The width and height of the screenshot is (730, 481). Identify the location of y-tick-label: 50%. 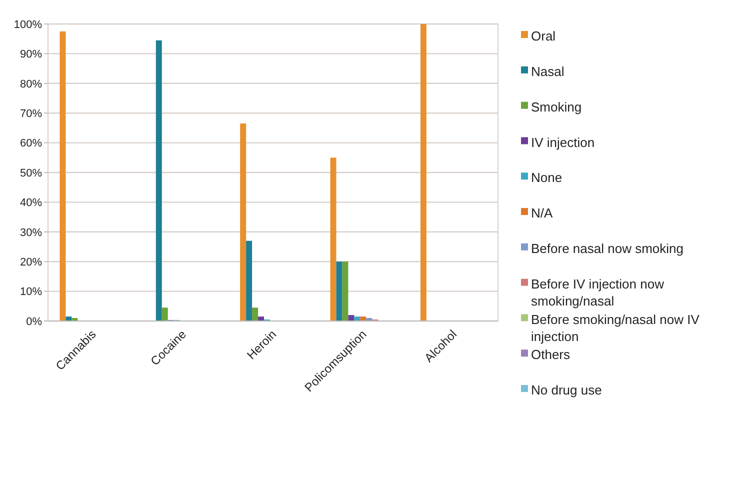
(31, 173).